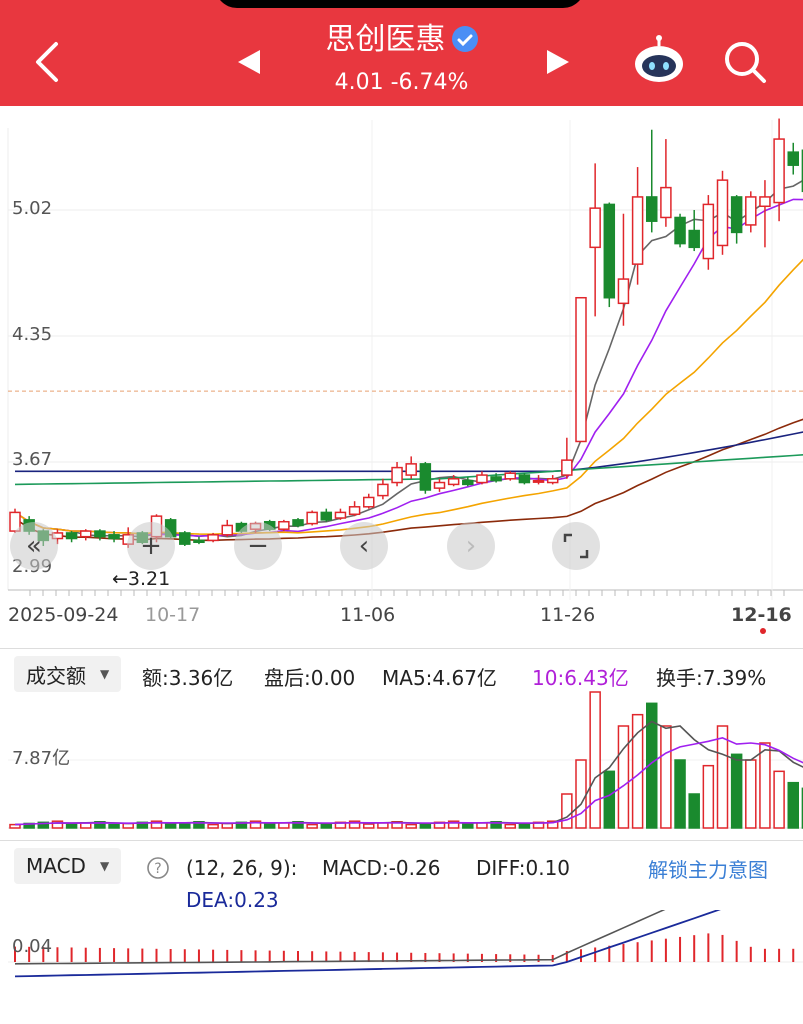 This screenshot has height=1024, width=803. I want to click on dea-line, so click(367, 944).